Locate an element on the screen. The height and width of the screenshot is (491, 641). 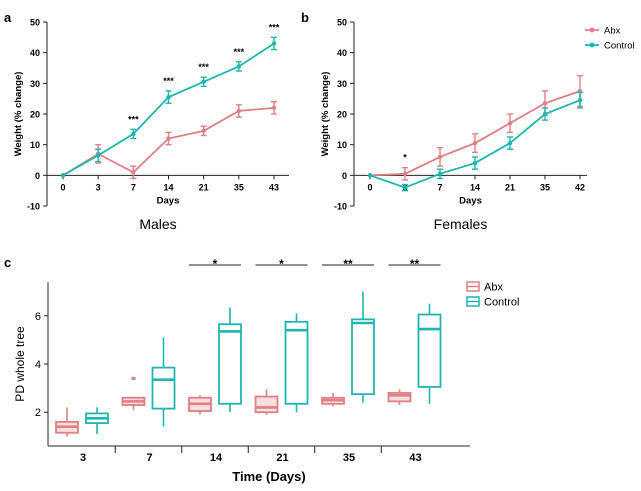
panel-label-b: b is located at coordinates (305, 17).